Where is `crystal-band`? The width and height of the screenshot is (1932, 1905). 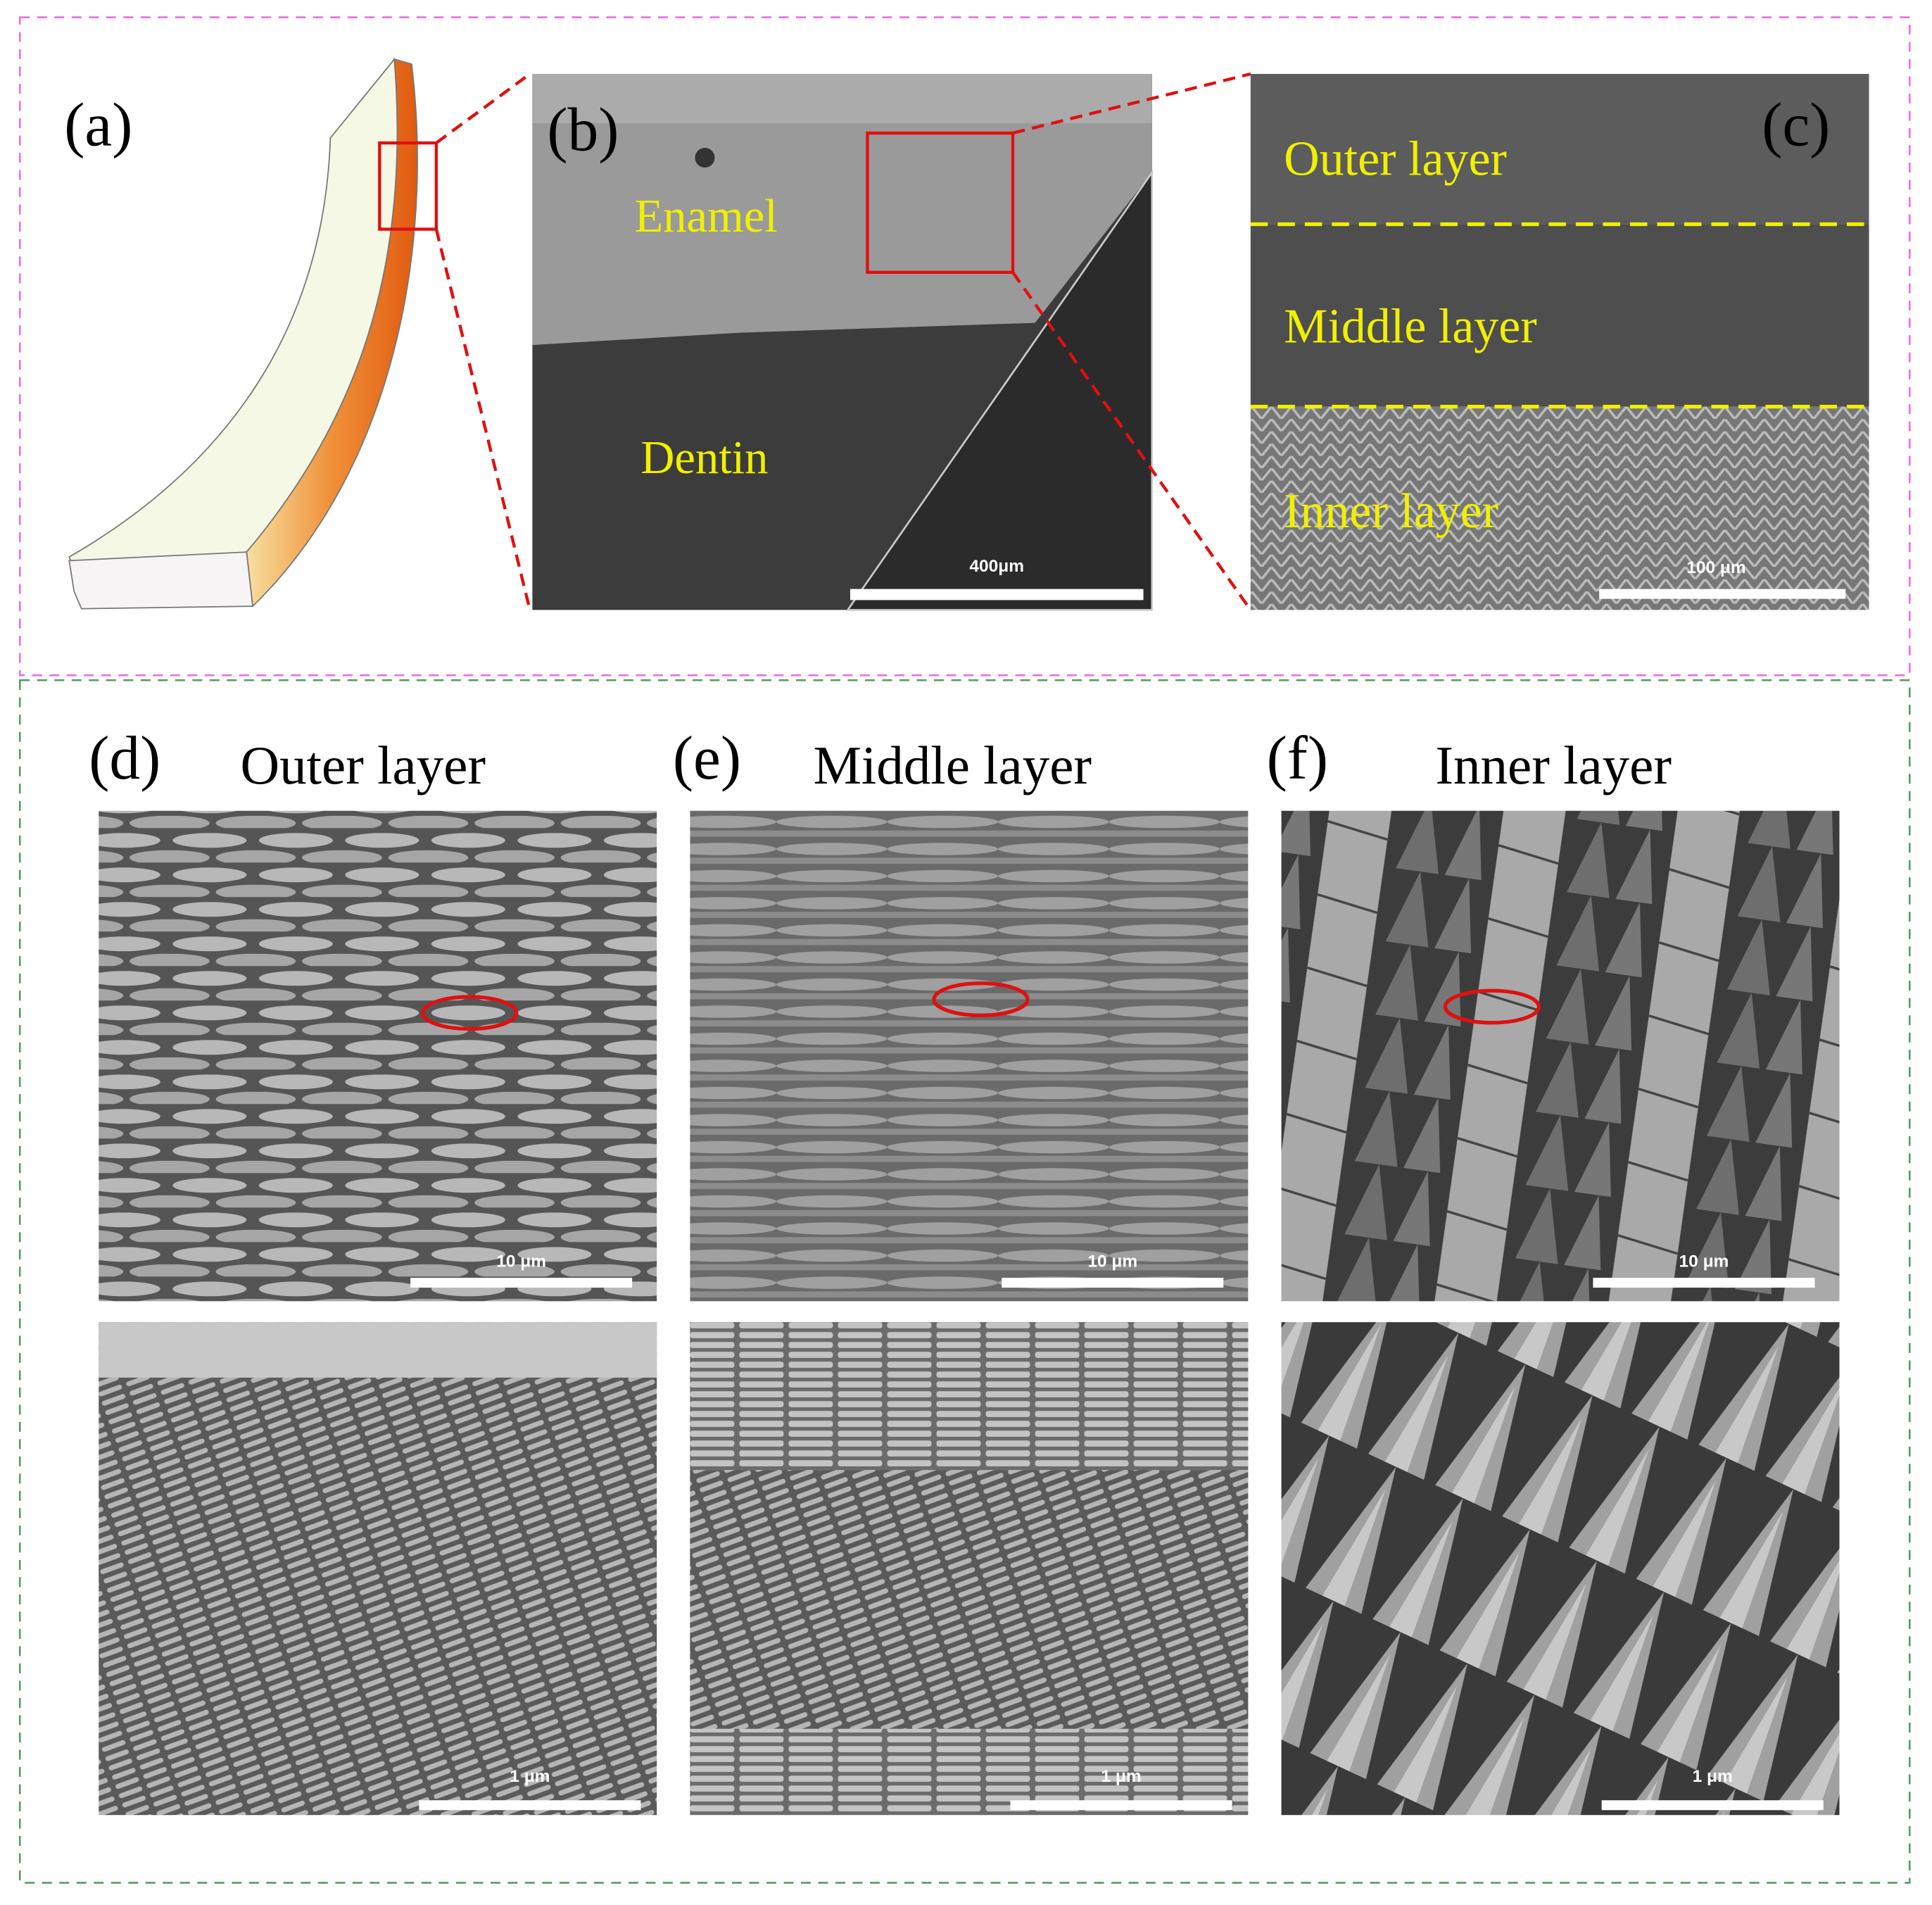 crystal-band is located at coordinates (969, 1599).